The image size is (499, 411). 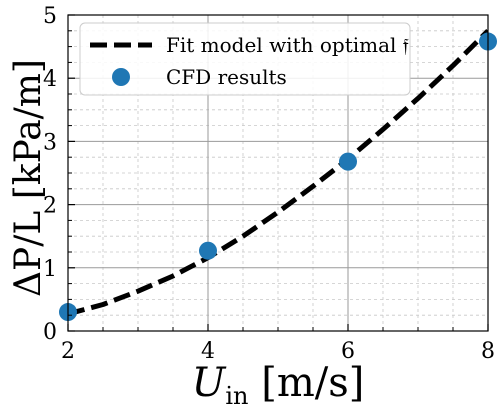 I want to click on y-tick-label: 2, so click(x=50, y=206).